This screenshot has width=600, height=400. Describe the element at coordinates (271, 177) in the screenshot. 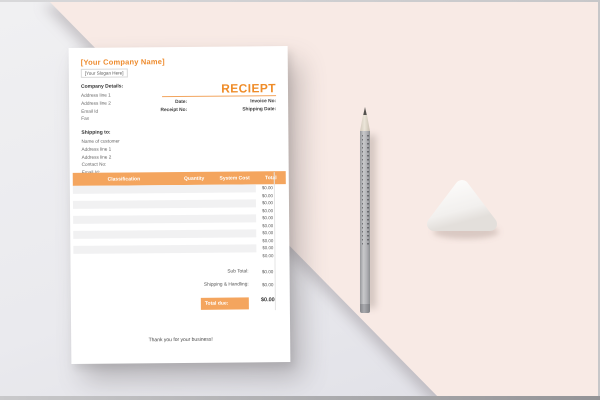

I see `col-total: Total` at that location.